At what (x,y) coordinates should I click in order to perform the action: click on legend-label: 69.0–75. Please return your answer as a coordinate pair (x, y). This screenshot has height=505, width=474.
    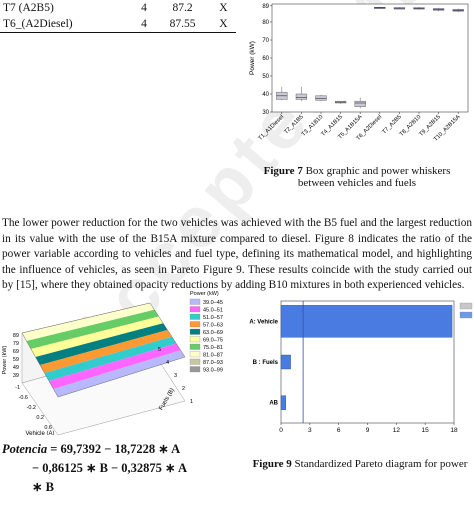
    Looking at the image, I should click on (213, 341).